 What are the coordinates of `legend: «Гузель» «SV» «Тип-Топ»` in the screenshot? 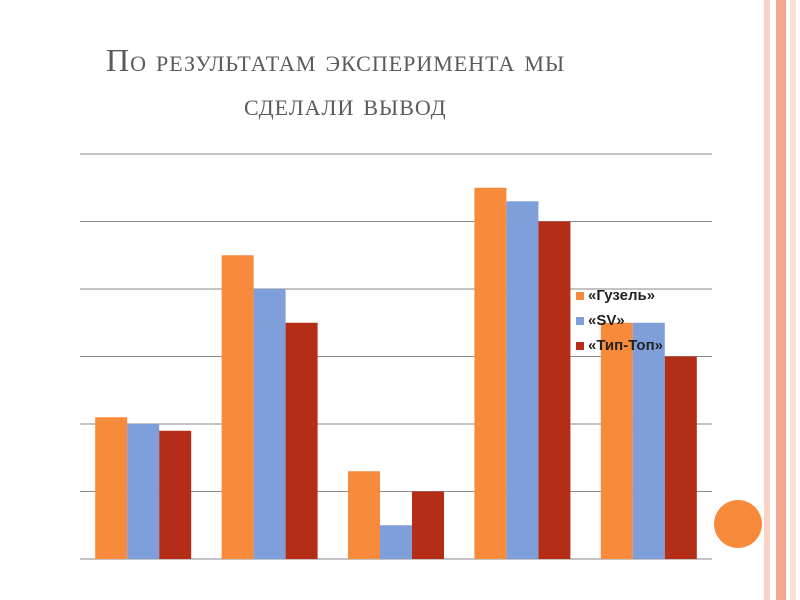 It's located at (619, 320).